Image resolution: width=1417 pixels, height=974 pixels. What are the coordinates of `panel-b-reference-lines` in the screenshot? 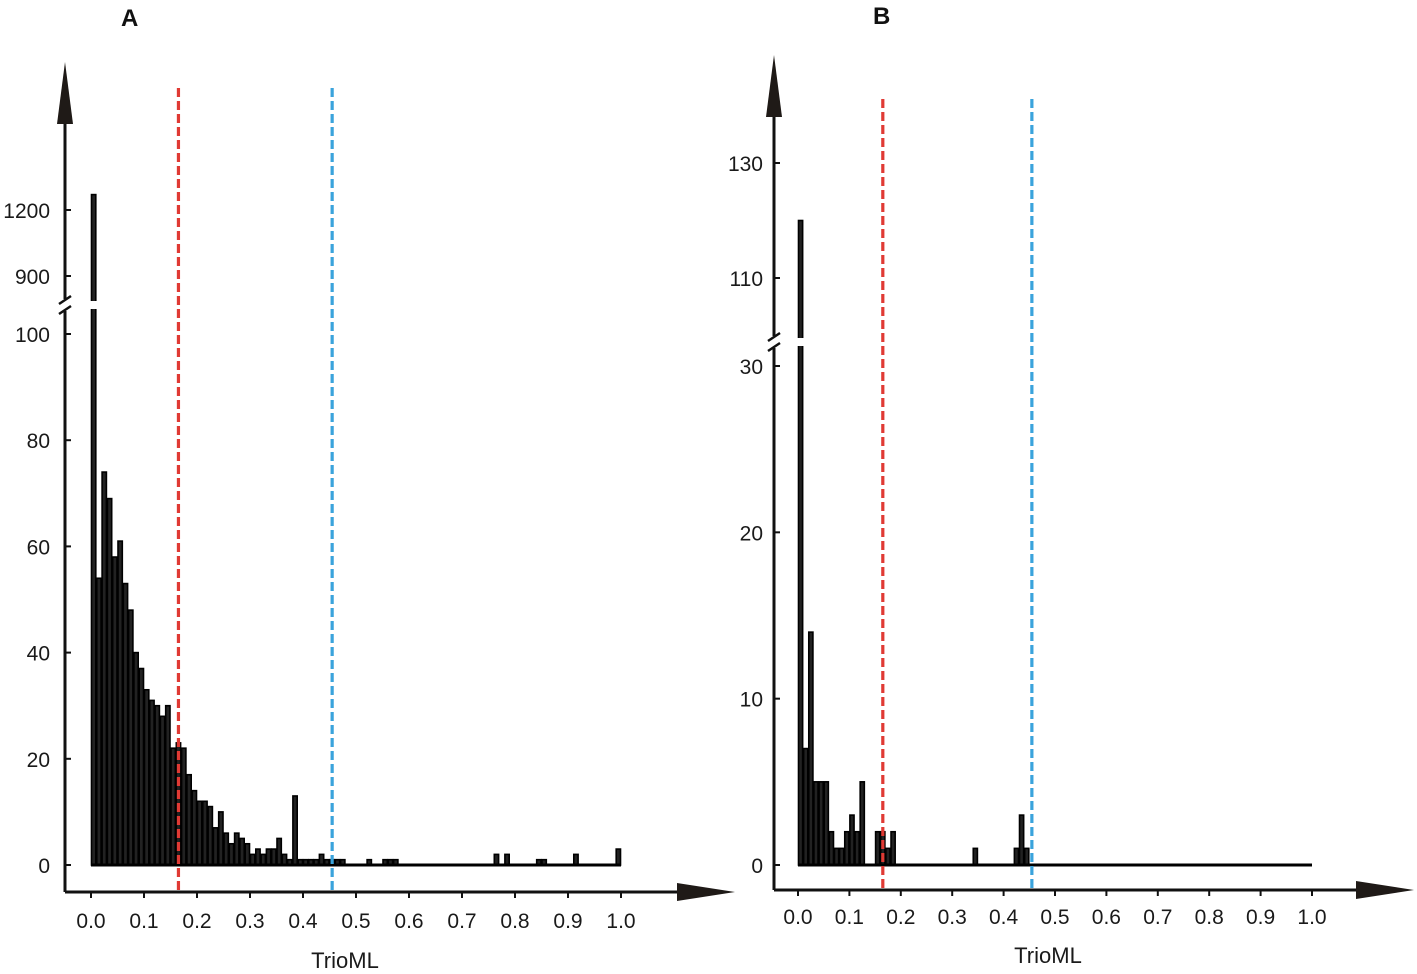 It's located at (957, 495).